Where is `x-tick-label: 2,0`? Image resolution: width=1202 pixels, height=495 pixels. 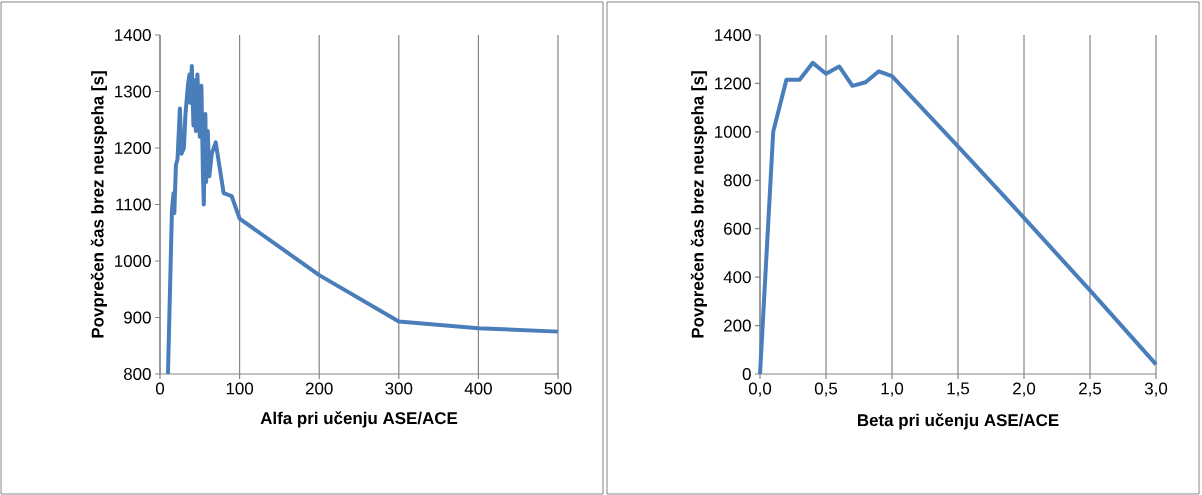 x-tick-label: 2,0 is located at coordinates (1024, 389).